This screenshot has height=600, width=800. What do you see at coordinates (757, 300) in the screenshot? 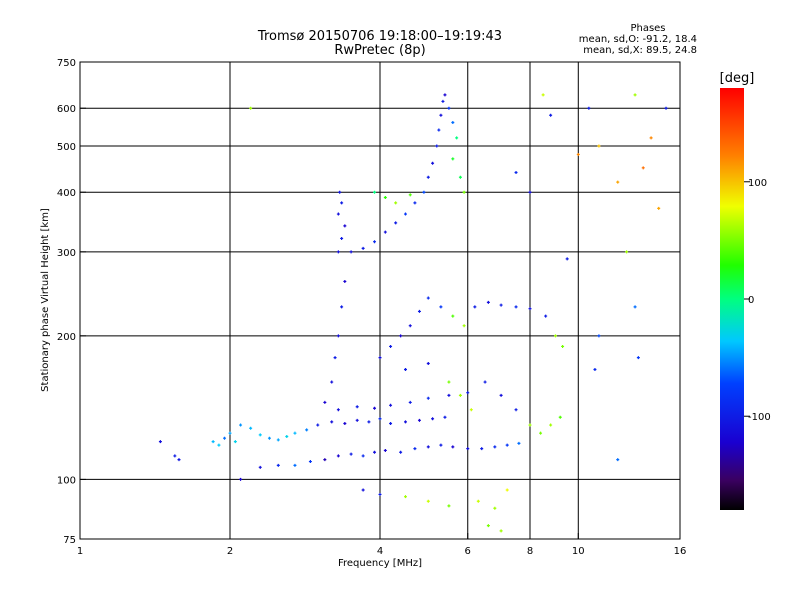
I see `colorbar-ticks: 100 0 -100` at bounding box center [757, 300].